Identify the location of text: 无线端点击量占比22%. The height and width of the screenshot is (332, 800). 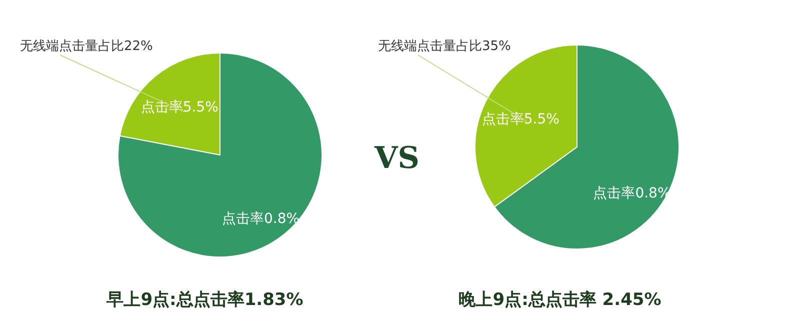
(86, 46).